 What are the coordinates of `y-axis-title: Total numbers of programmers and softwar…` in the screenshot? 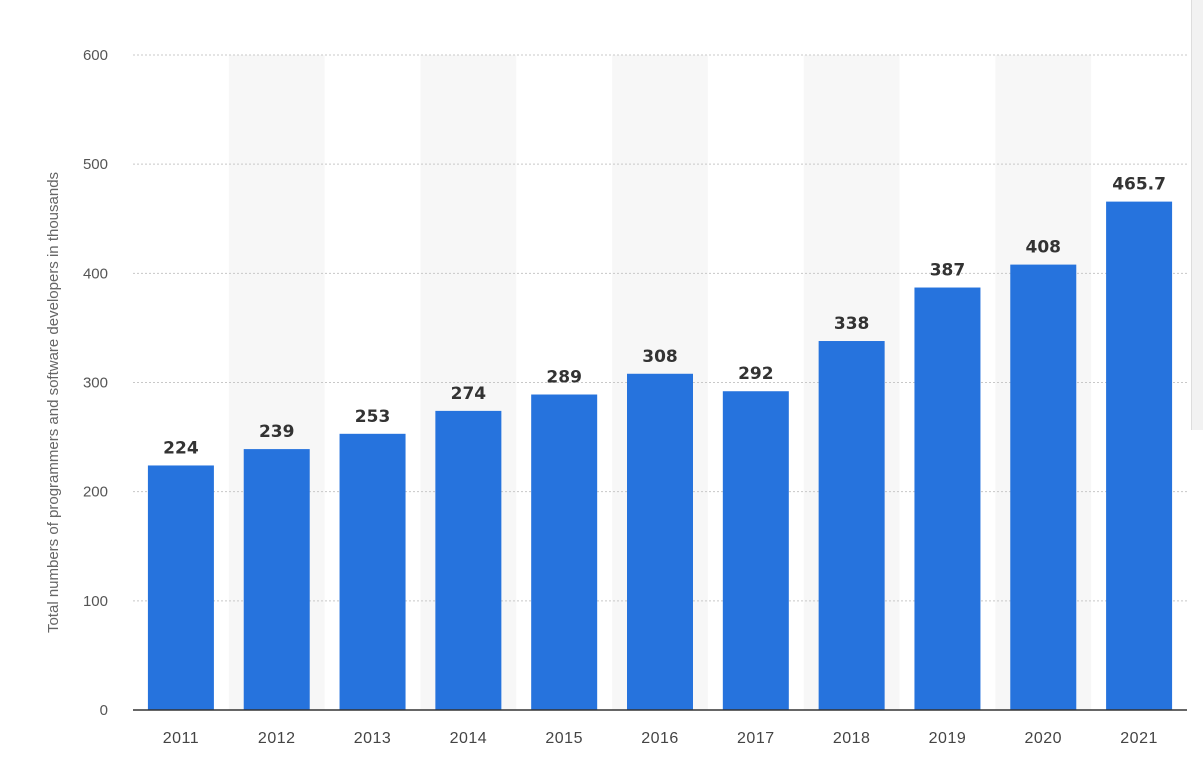 It's located at (53, 402).